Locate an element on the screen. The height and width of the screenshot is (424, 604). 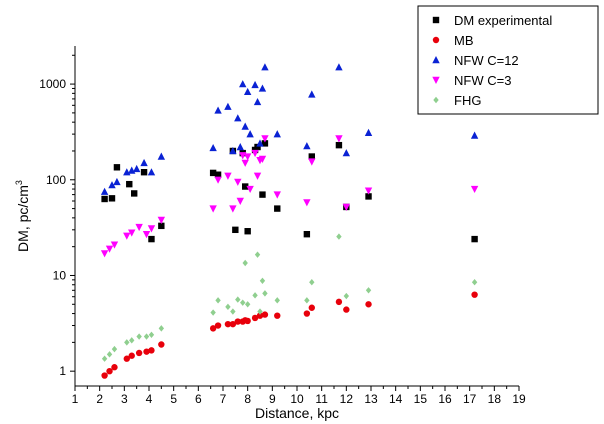
x-tick-label: 5 is located at coordinates (173, 399).